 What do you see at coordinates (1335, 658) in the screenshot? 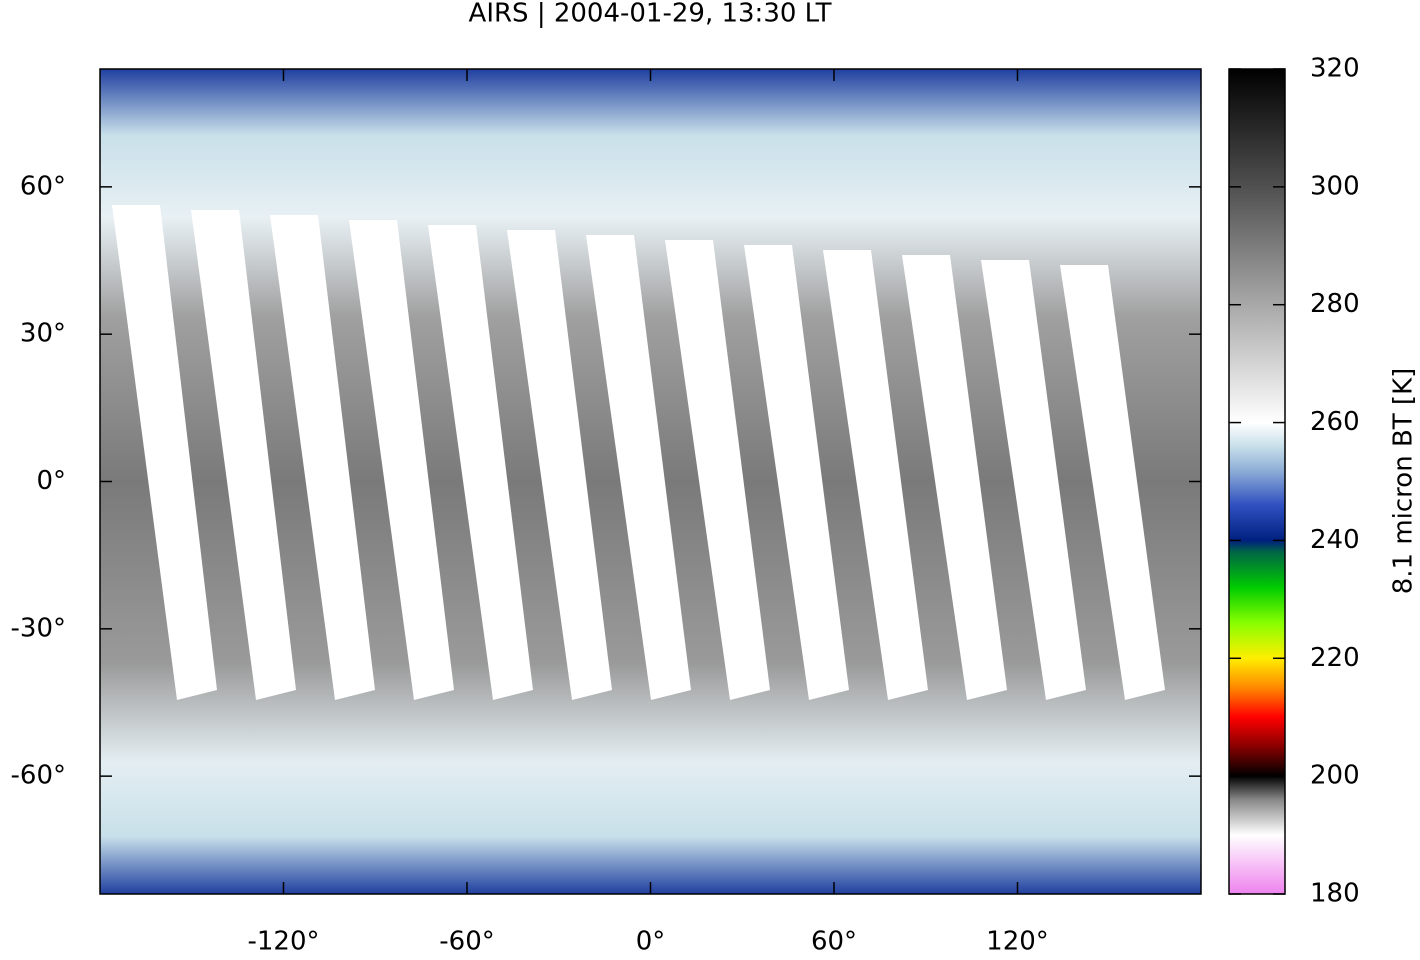
I see `colorbar-tick-label: 220` at bounding box center [1335, 658].